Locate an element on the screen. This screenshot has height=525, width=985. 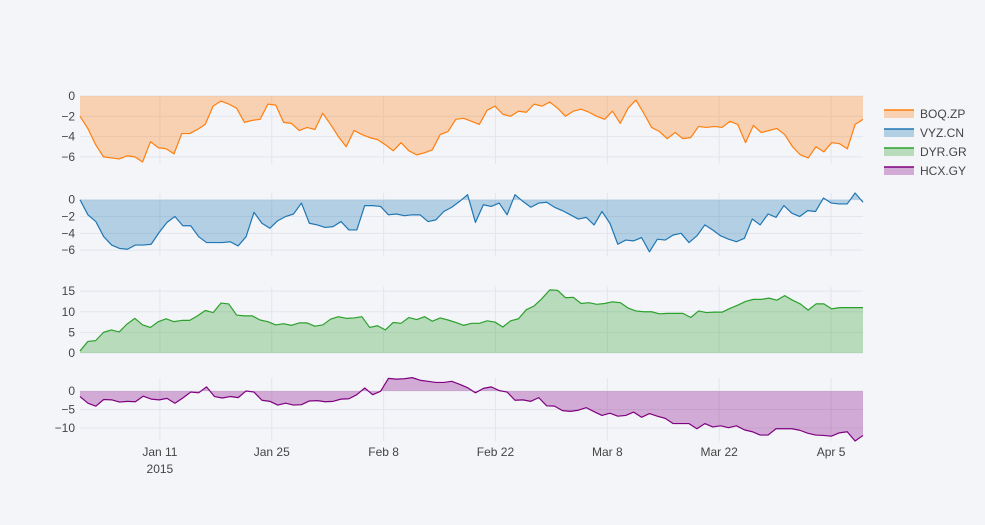
series-line-HCX.GY is located at coordinates (471, 409).